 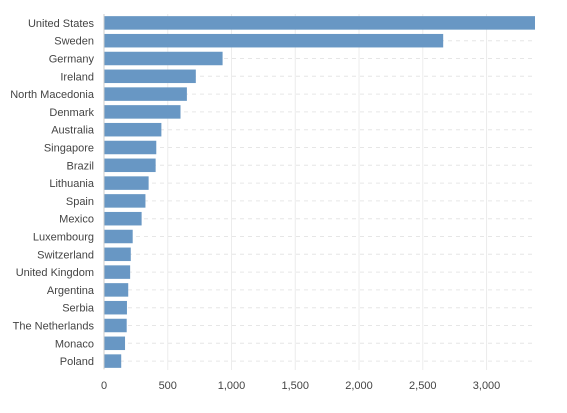 I want to click on x-tick-label: 0, so click(x=104, y=386).